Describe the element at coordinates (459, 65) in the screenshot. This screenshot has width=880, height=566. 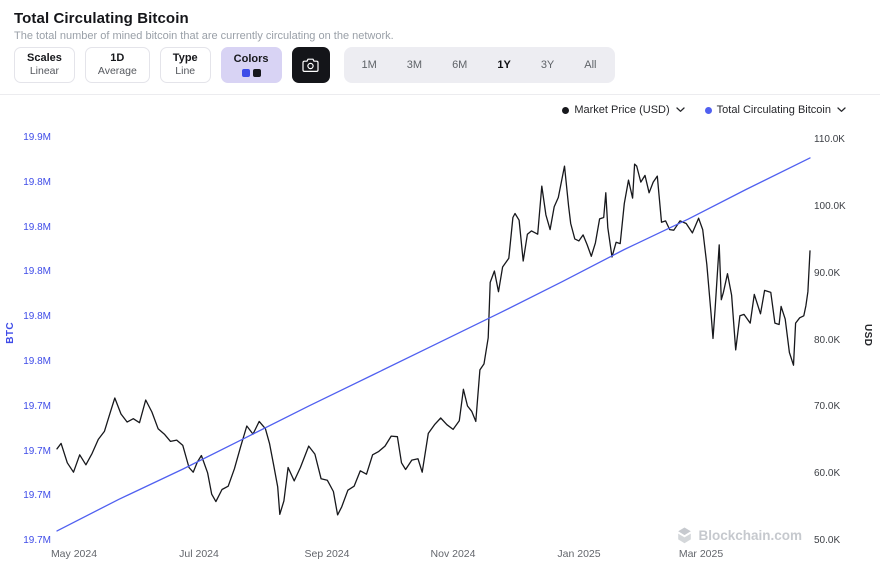
I see `range-6m-button: 6M` at that location.